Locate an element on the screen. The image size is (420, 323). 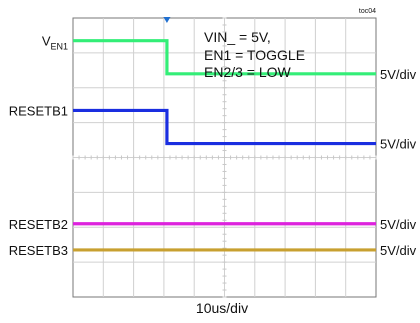
figure-id: toc04 is located at coordinates (367, 11).